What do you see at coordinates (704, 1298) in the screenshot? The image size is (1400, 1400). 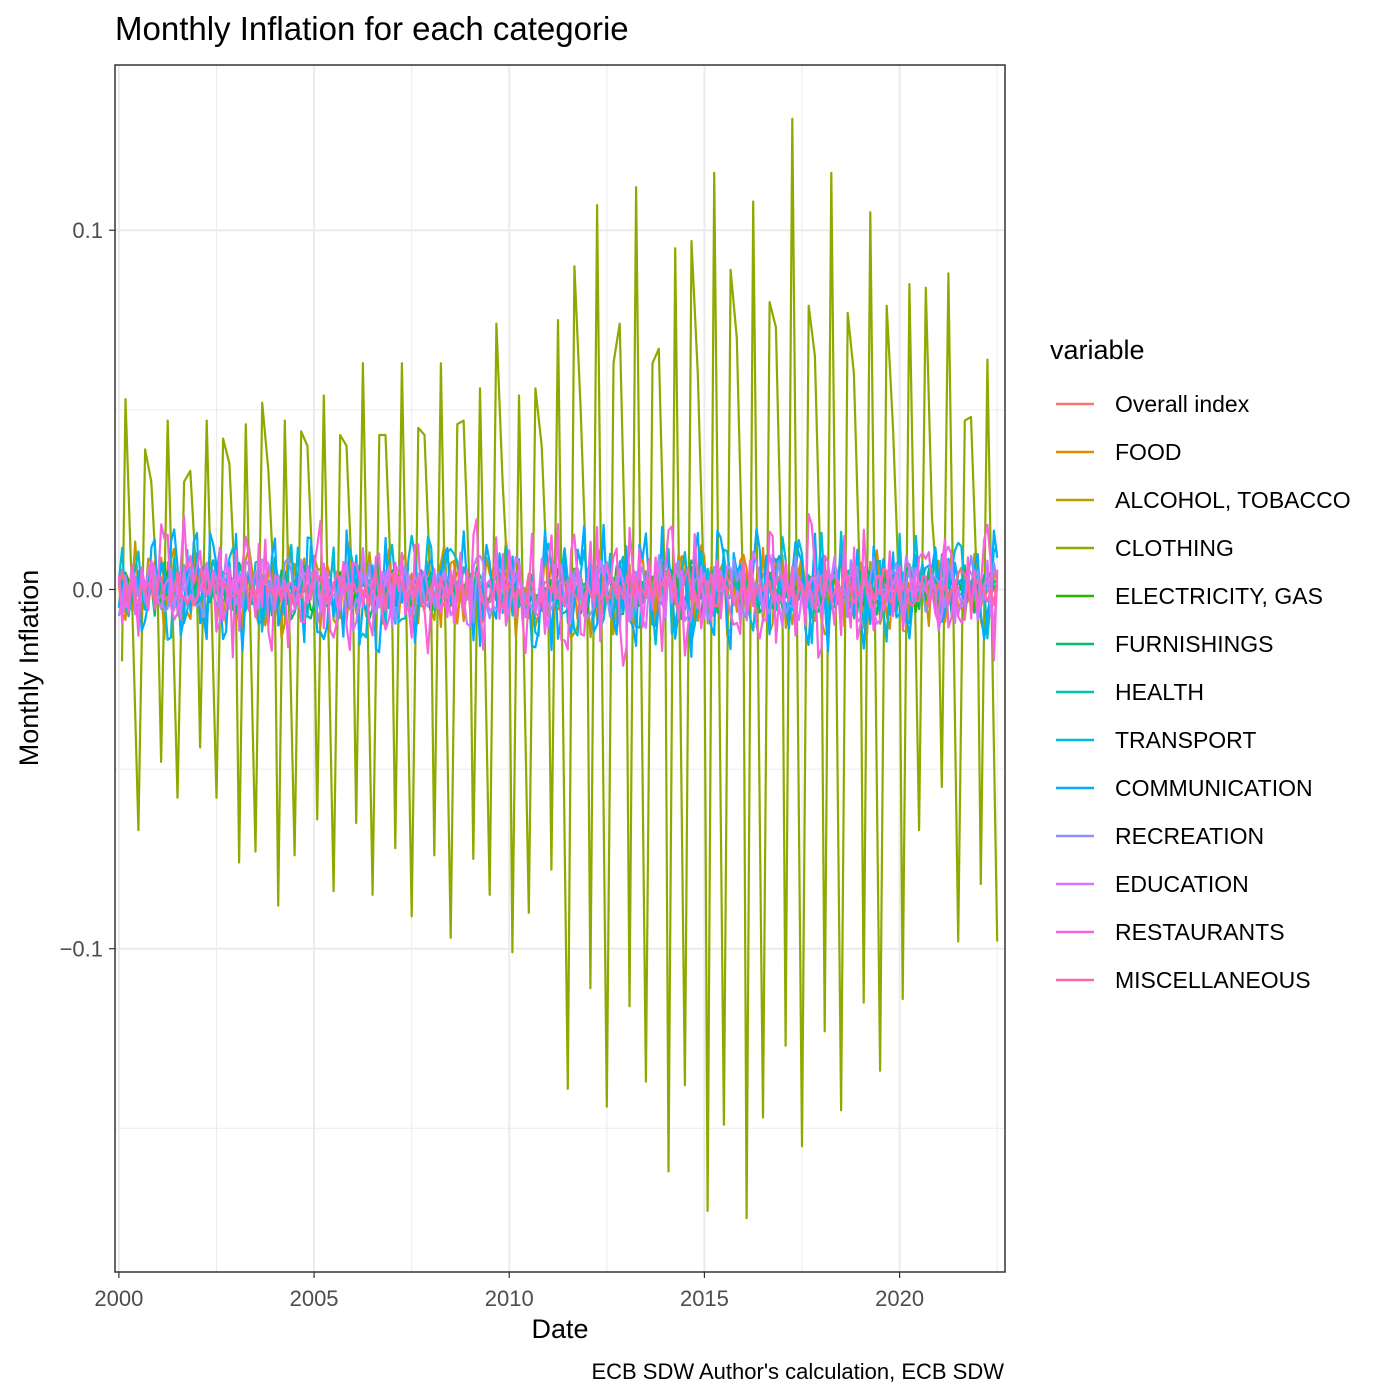 I see `x-tick-label: 2015` at bounding box center [704, 1298].